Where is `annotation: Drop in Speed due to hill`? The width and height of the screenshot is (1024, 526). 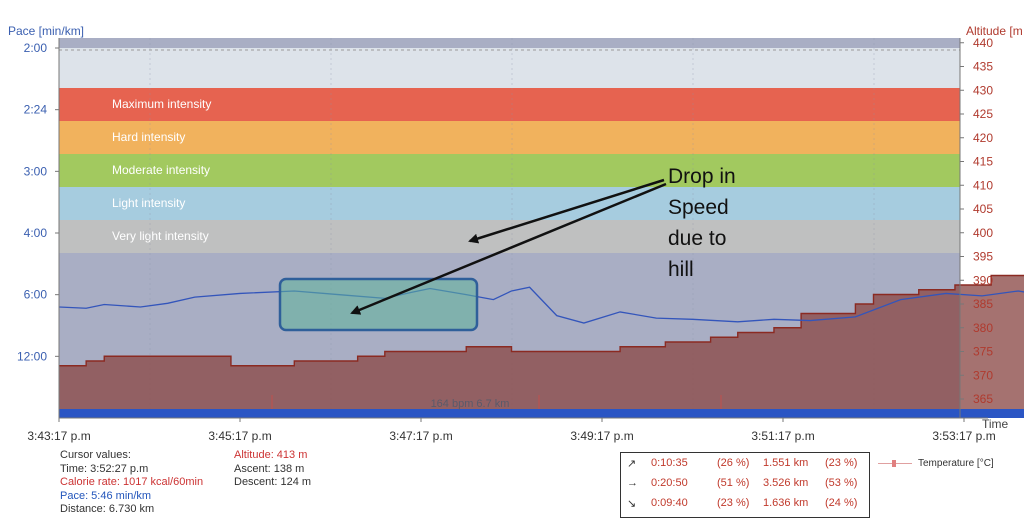
annotation: Drop in Speed due to hill is located at coordinates (507, 248).